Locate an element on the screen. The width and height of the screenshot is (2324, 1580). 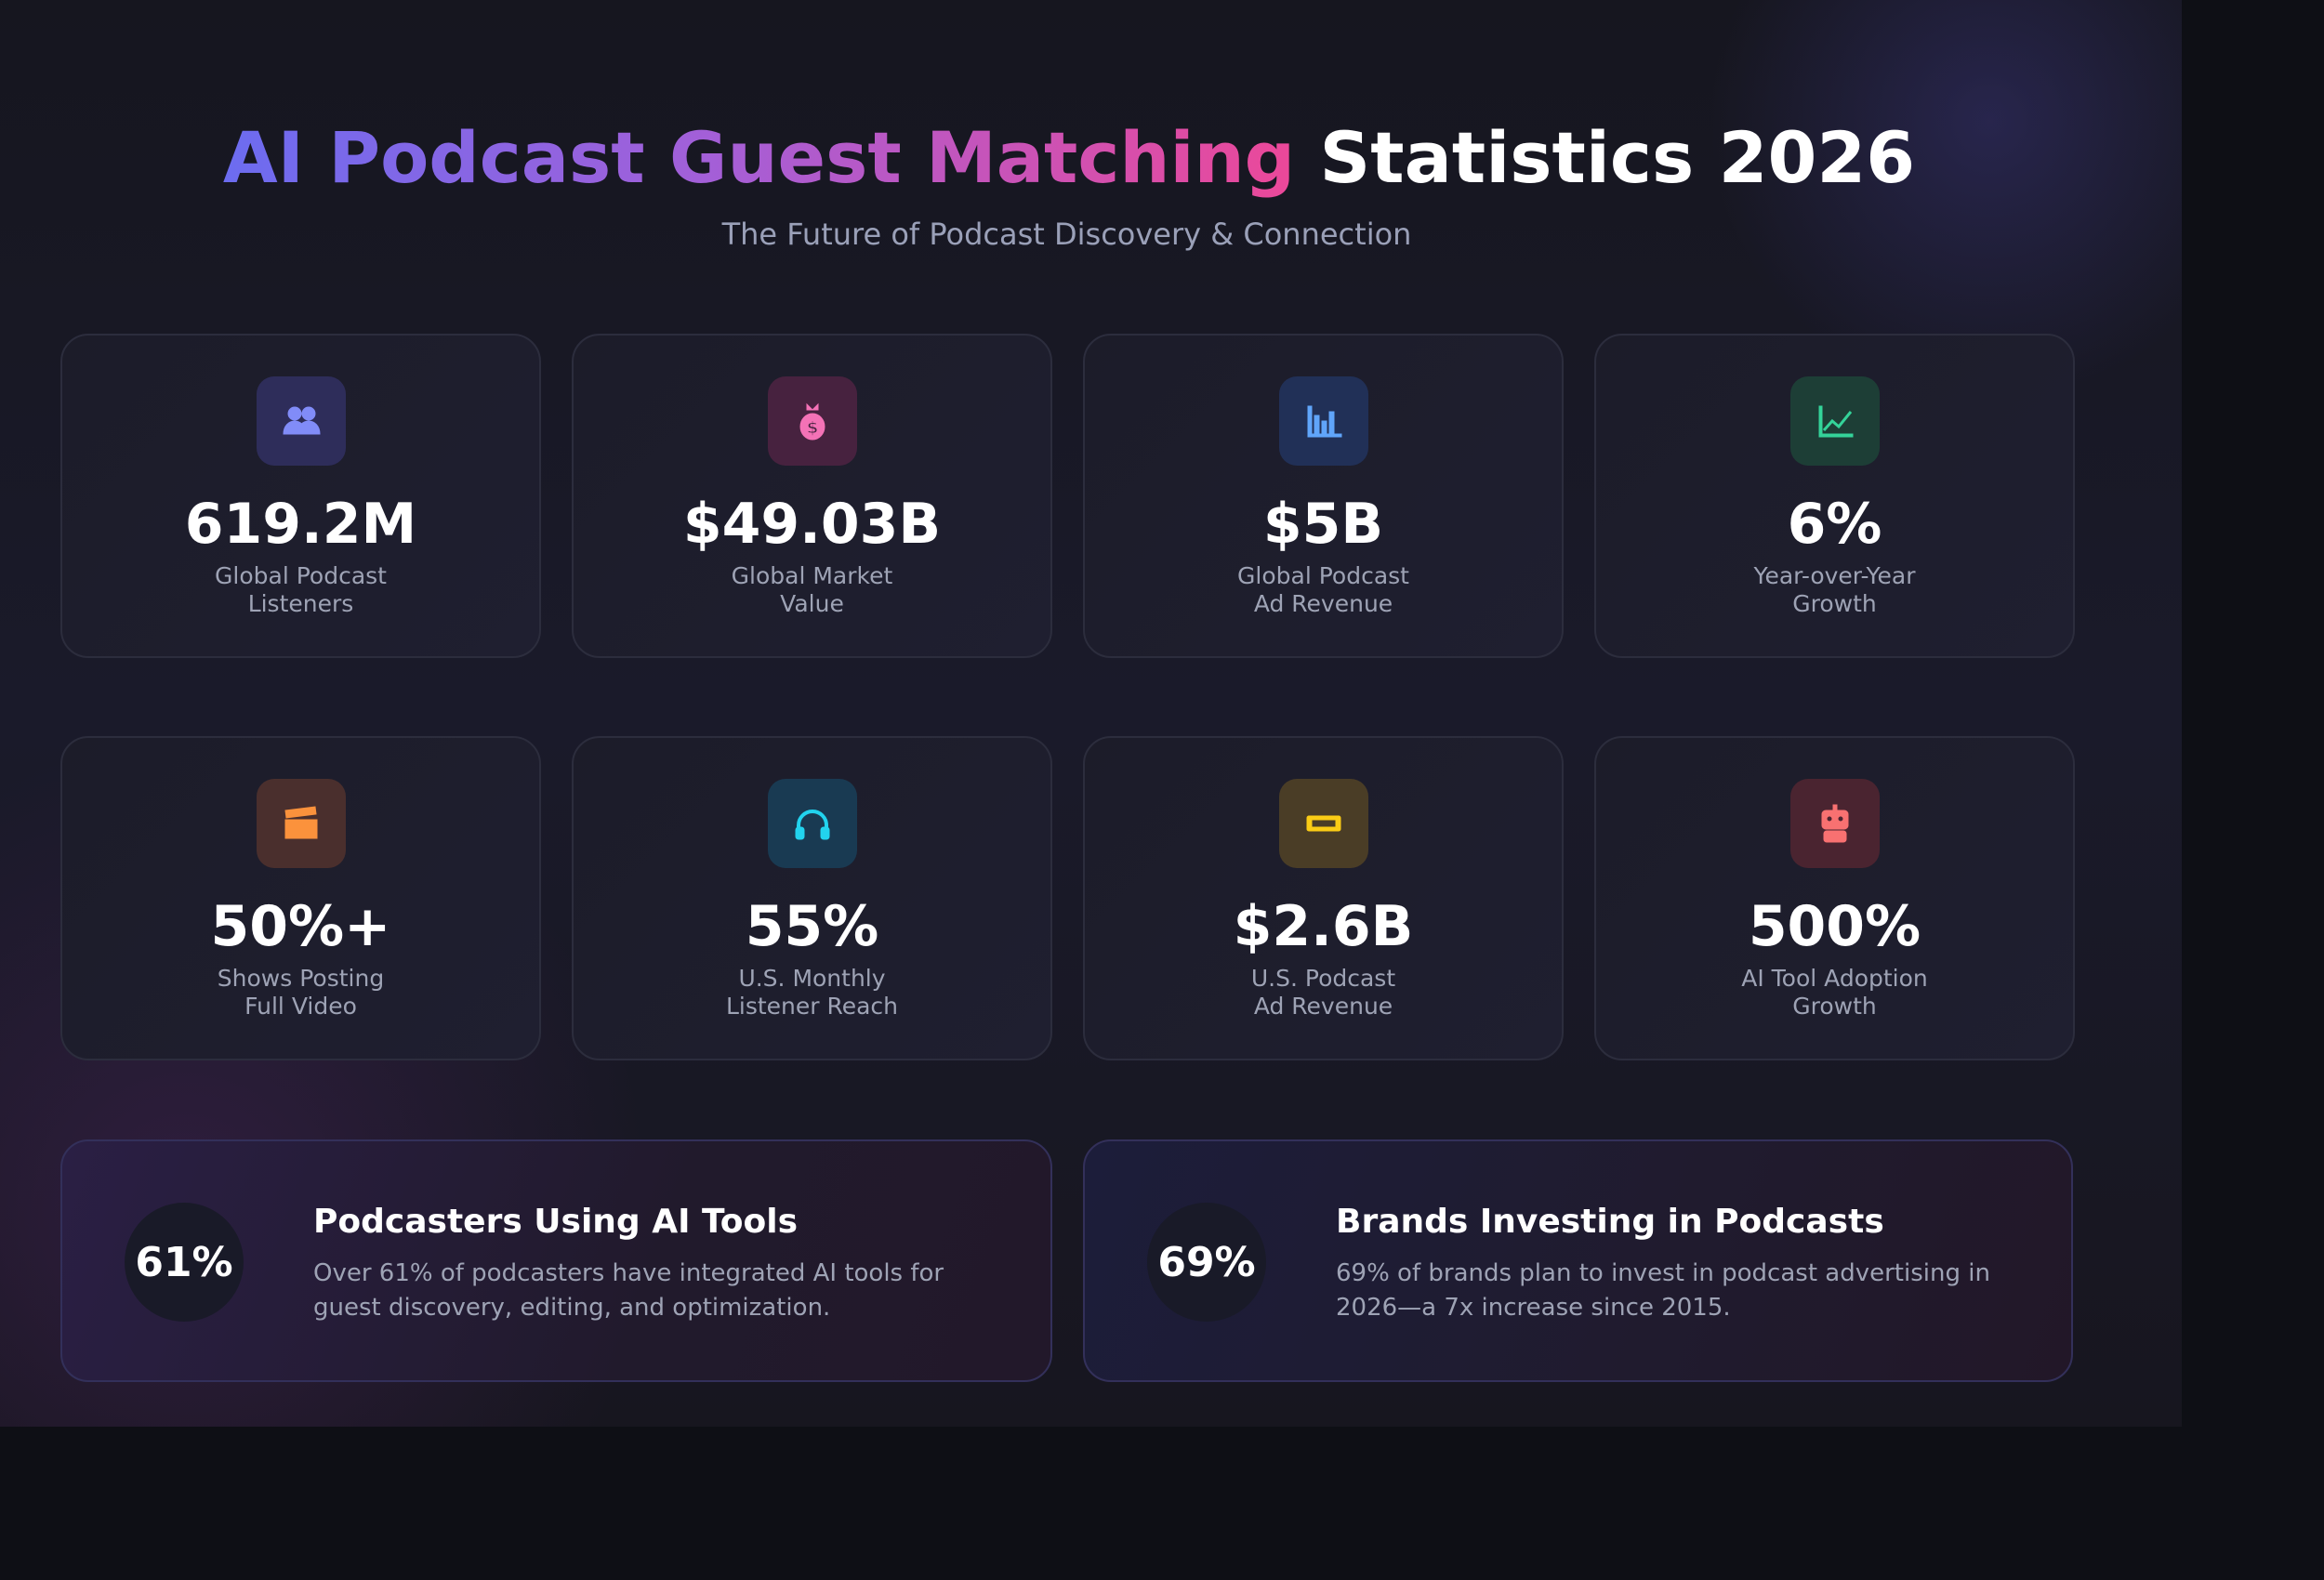
stat-label: Global Podcast Listeners is located at coordinates (300, 590).